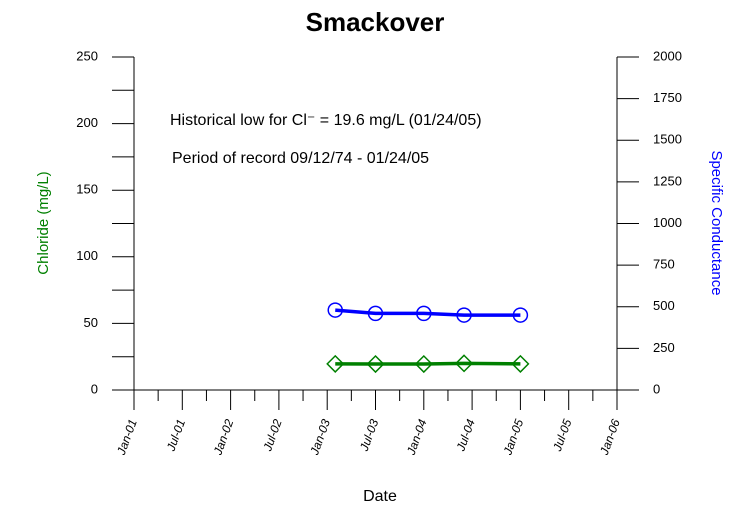  Describe the element at coordinates (667, 139) in the screenshot. I see `y2-tick-label: 1500` at that location.